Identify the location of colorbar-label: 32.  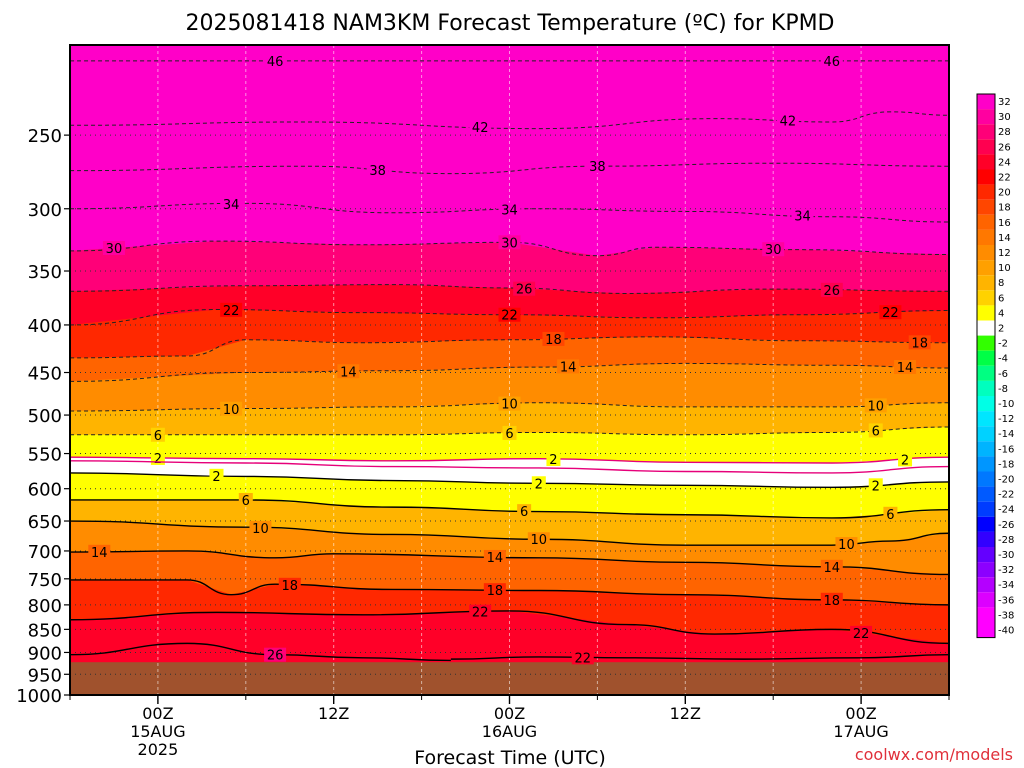
(1004, 102).